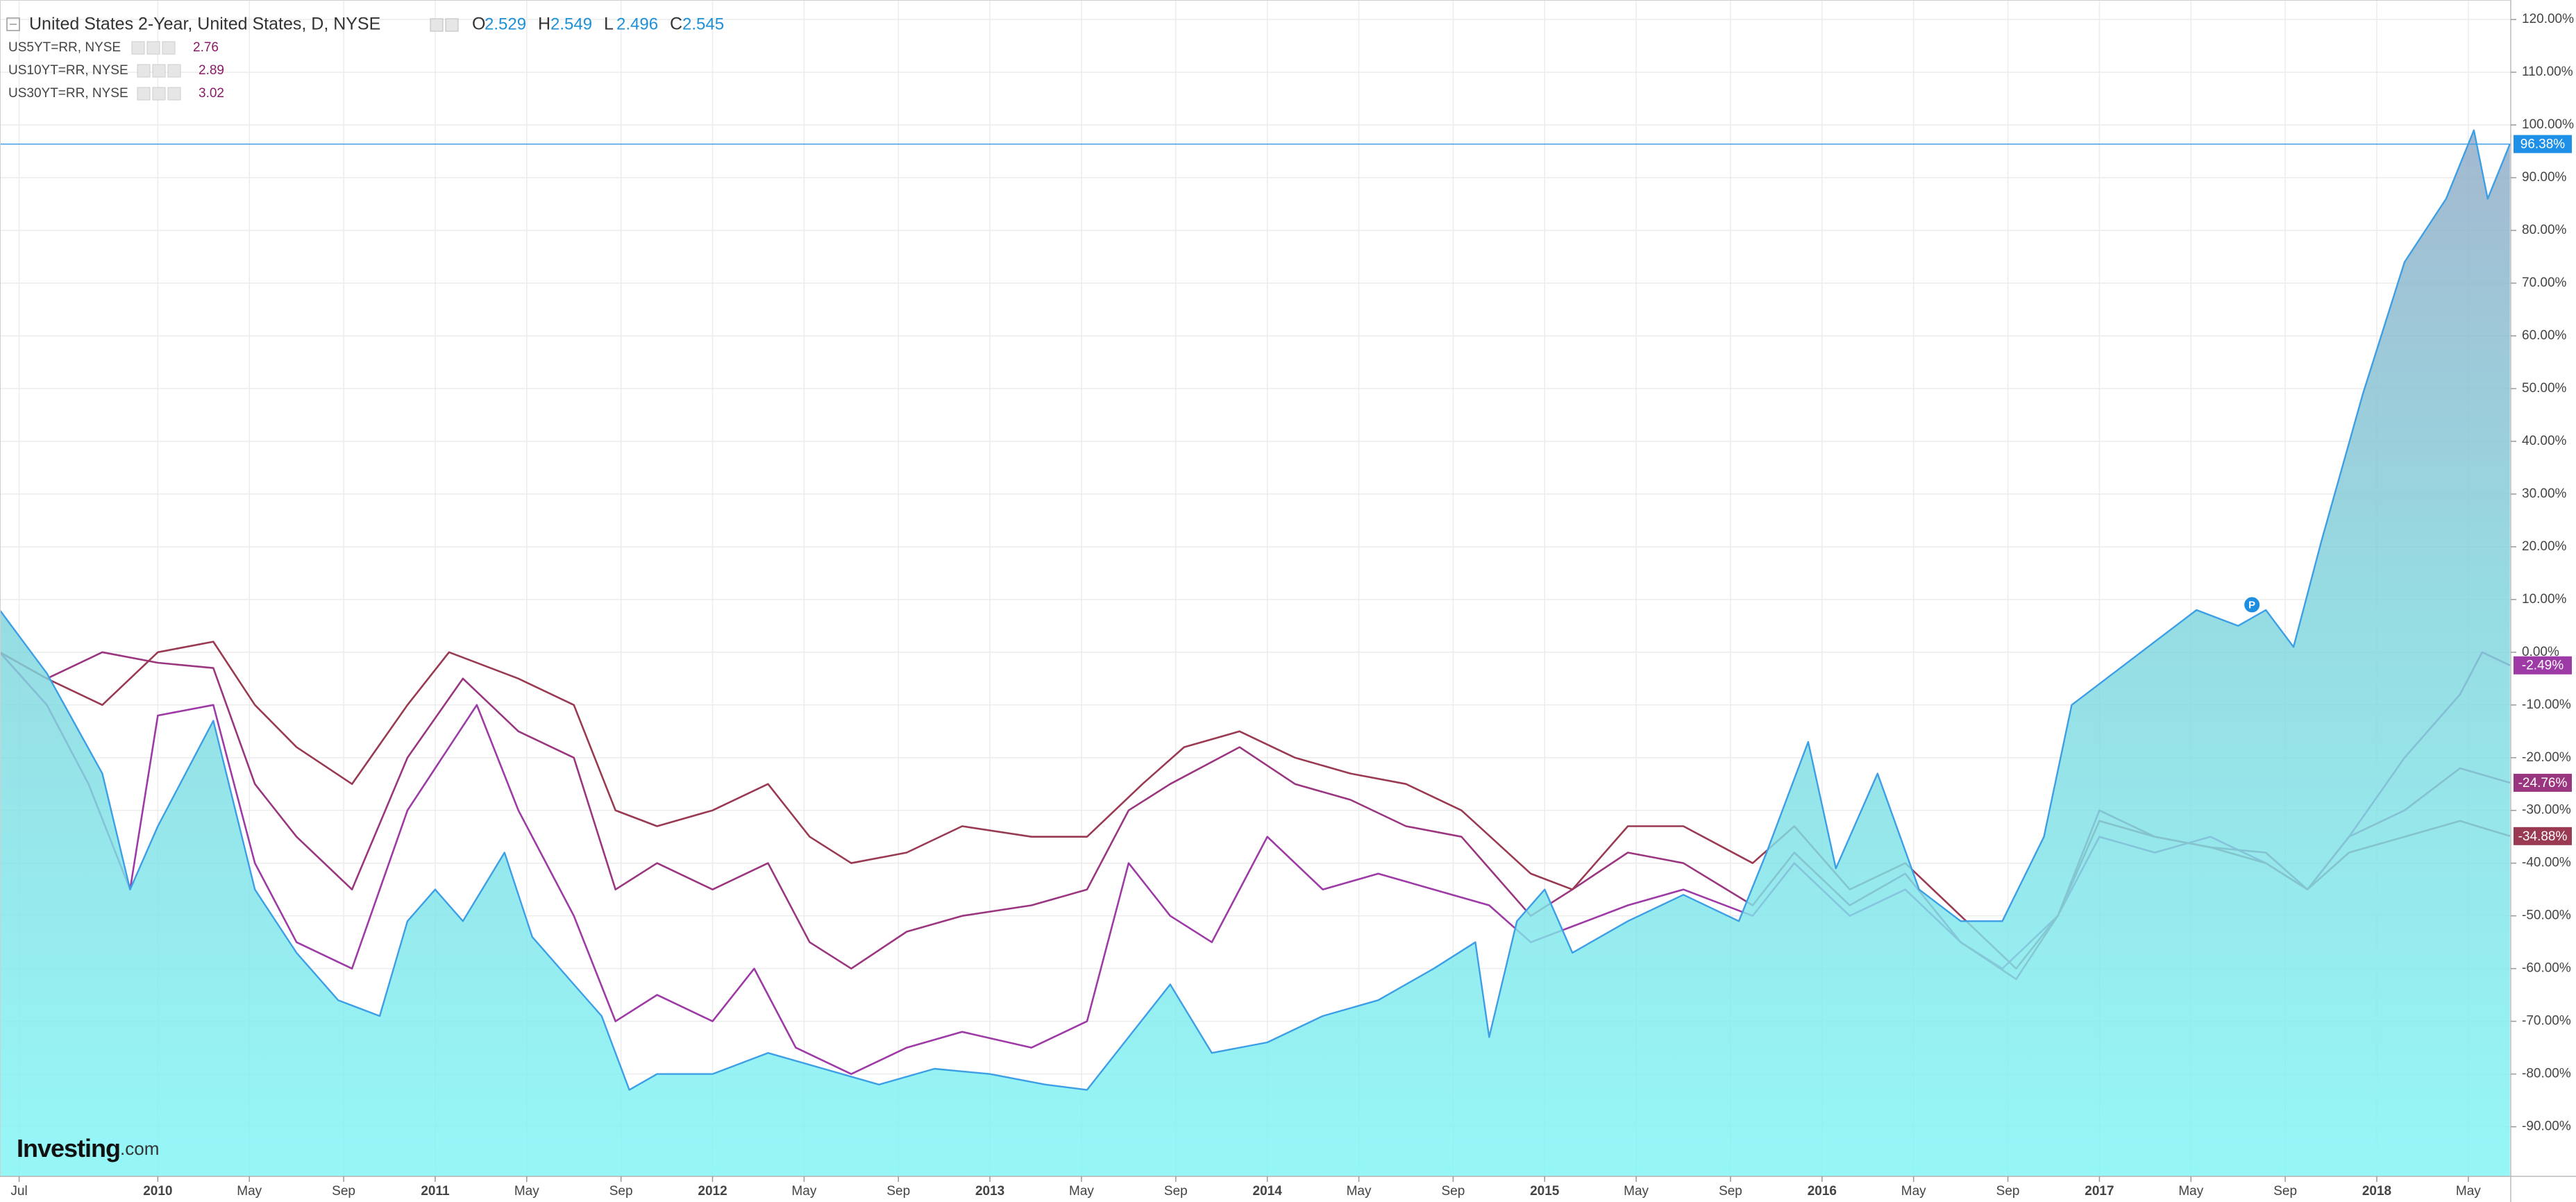 The width and height of the screenshot is (2576, 1202). I want to click on x-tick-label: 2011, so click(435, 1191).